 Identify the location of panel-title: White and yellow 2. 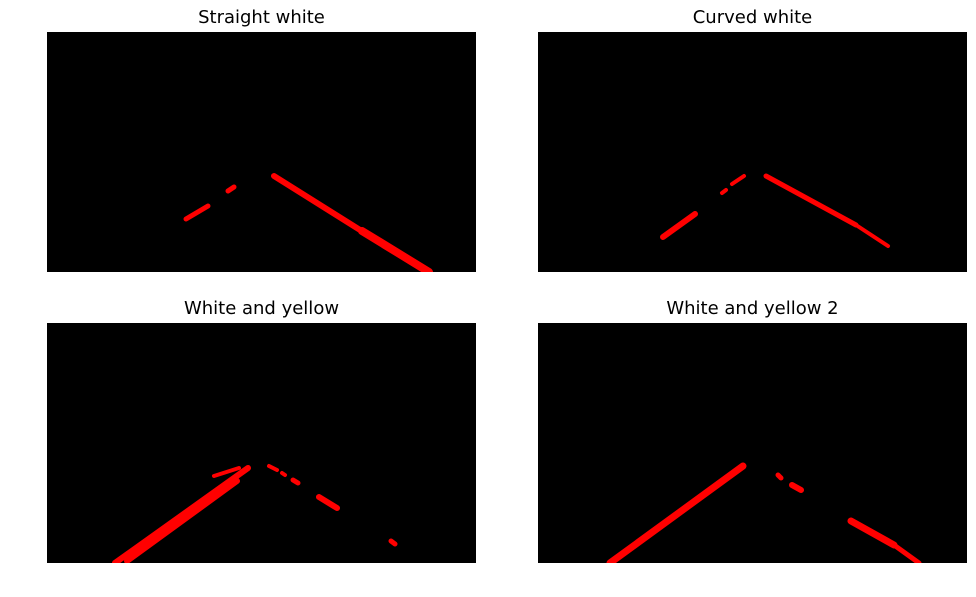
(752, 308).